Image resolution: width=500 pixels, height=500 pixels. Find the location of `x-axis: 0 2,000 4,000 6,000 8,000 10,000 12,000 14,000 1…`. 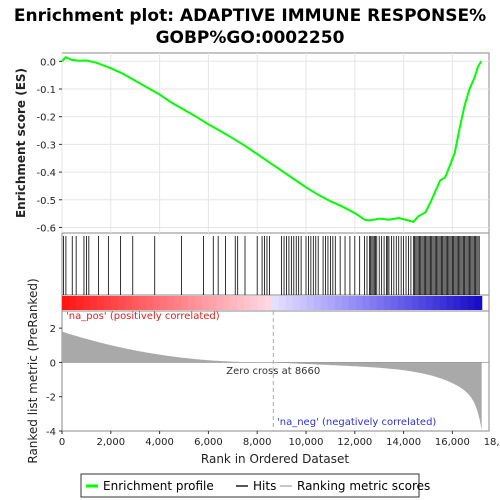

x-axis: 0 2,000 4,000 6,000 8,000 10,000 12,000 14,000 1… is located at coordinates (279, 439).